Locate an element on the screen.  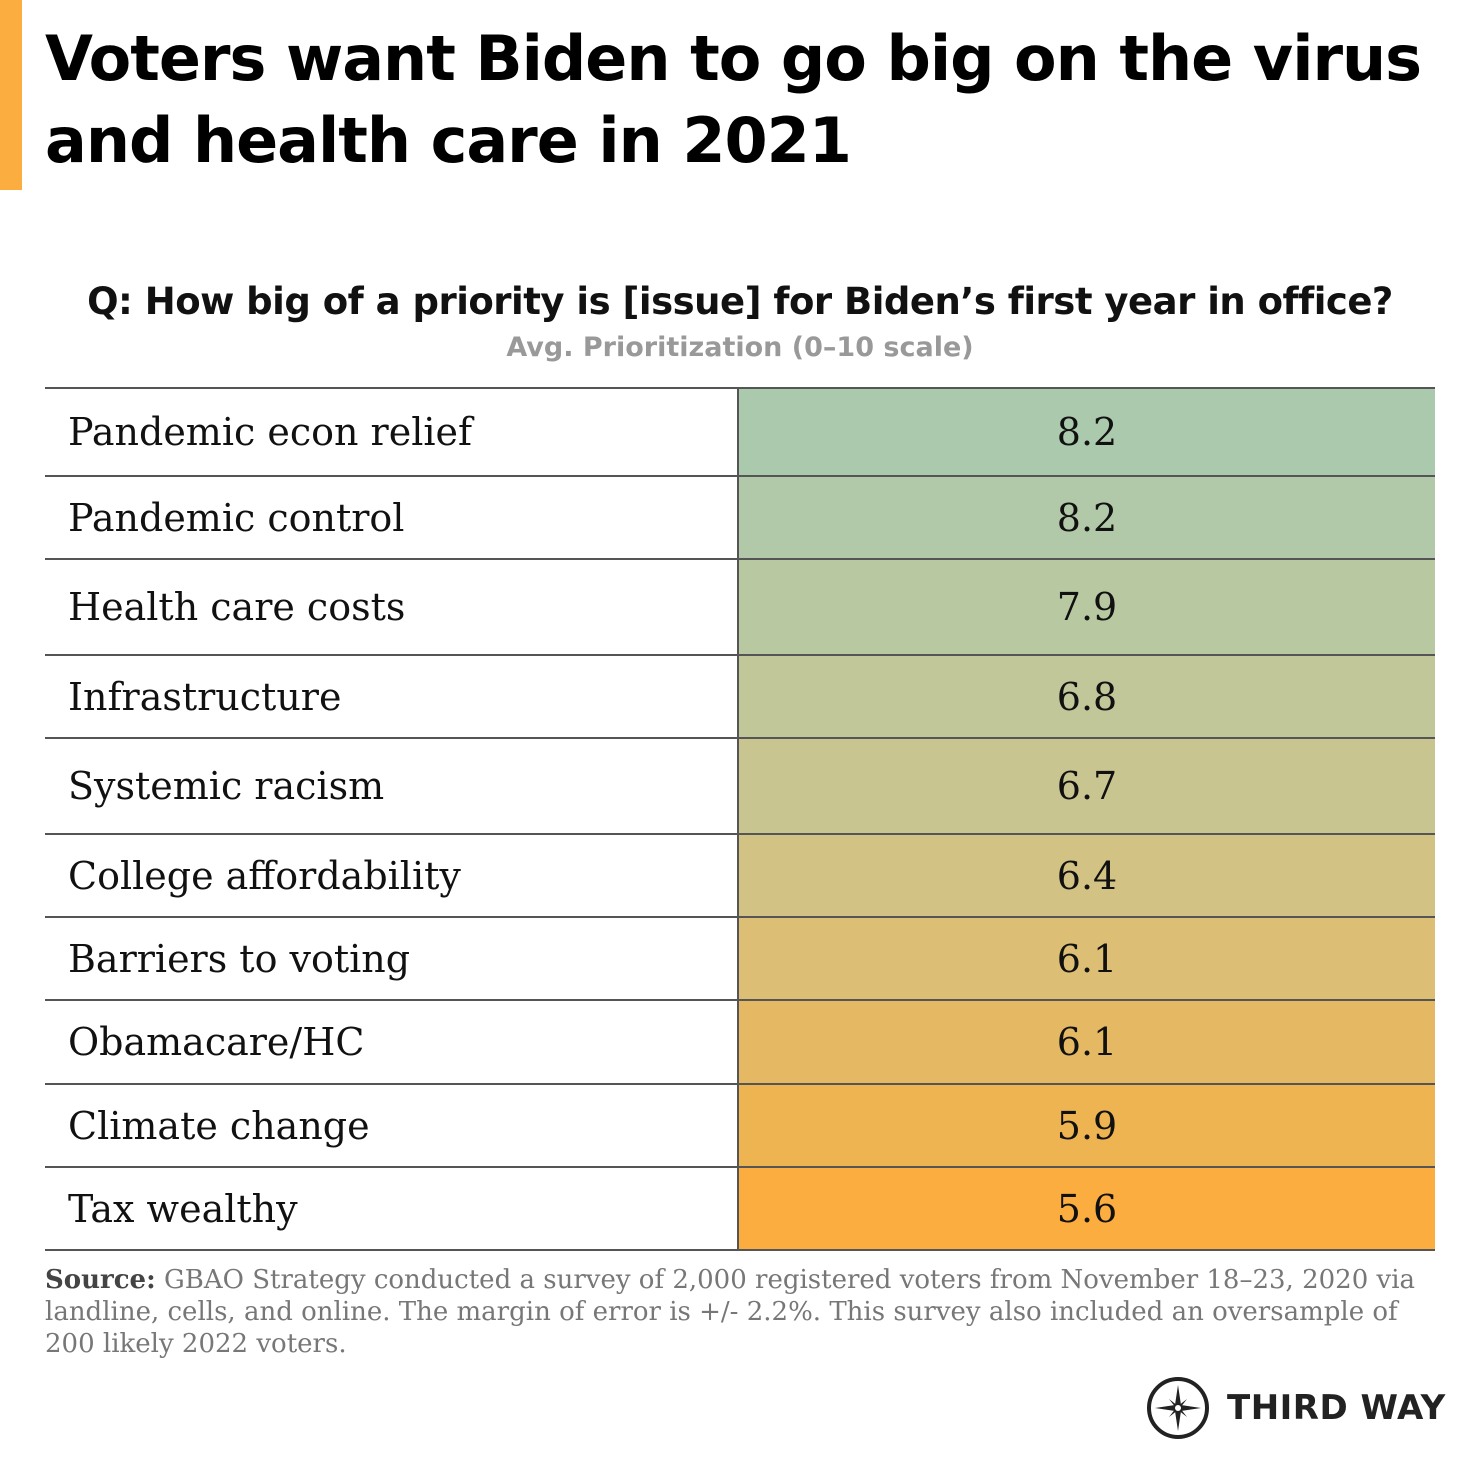
table-row: Tax wealthy 5.6 is located at coordinates (740, 1209).